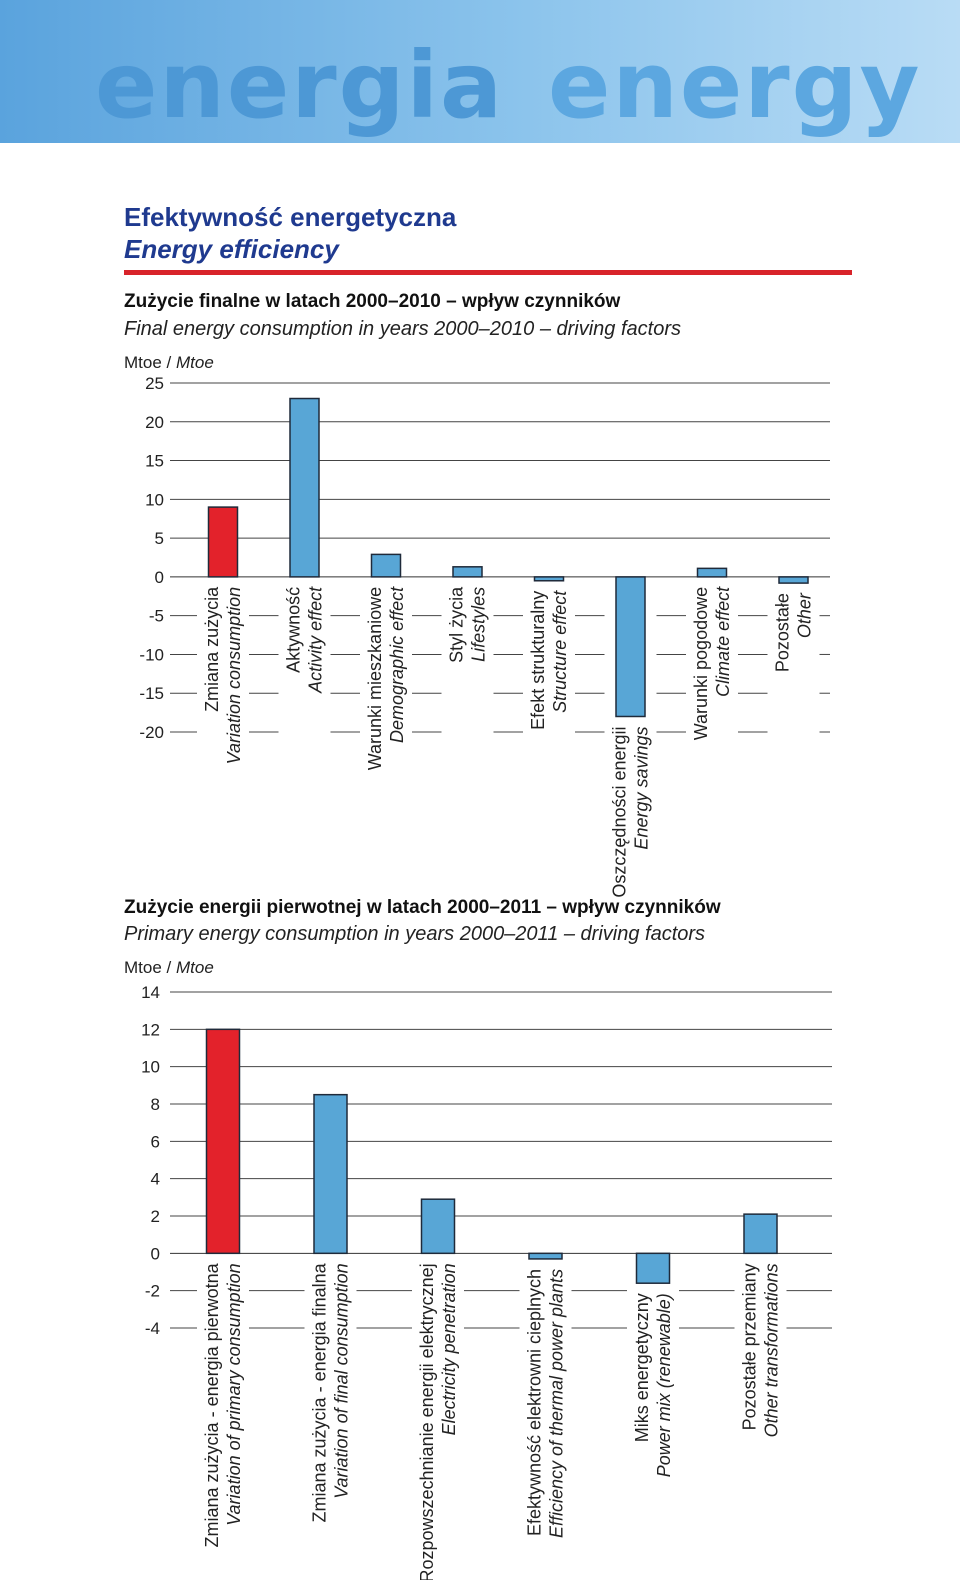  What do you see at coordinates (150, 992) in the screenshot?
I see `chart2-ytick-label: 14` at bounding box center [150, 992].